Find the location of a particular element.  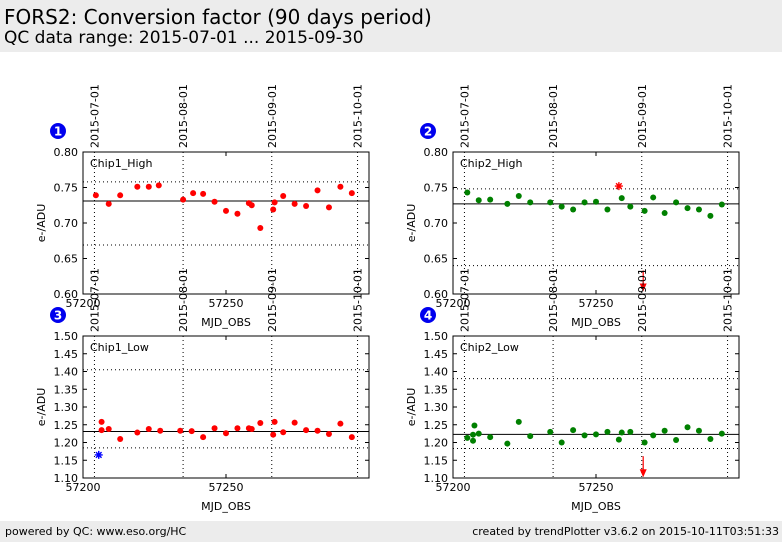

panel4-y-tick-label: 1.30 is located at coordinates (436, 407).